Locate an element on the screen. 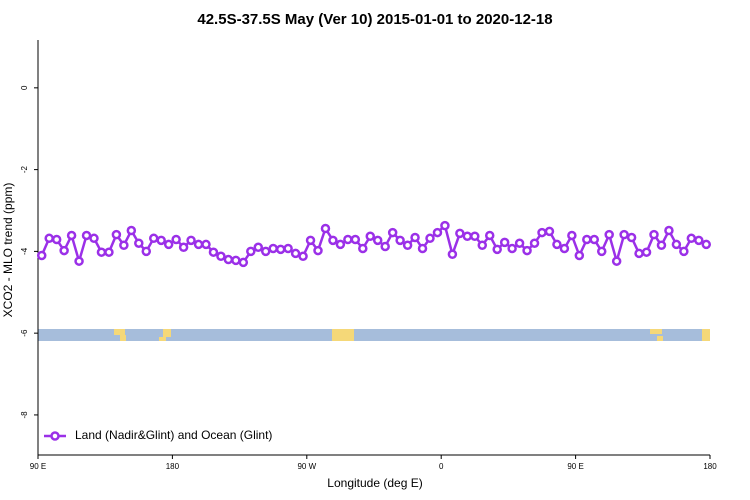 The image size is (750, 500). y-tick-label: 0 is located at coordinates (24, 87).